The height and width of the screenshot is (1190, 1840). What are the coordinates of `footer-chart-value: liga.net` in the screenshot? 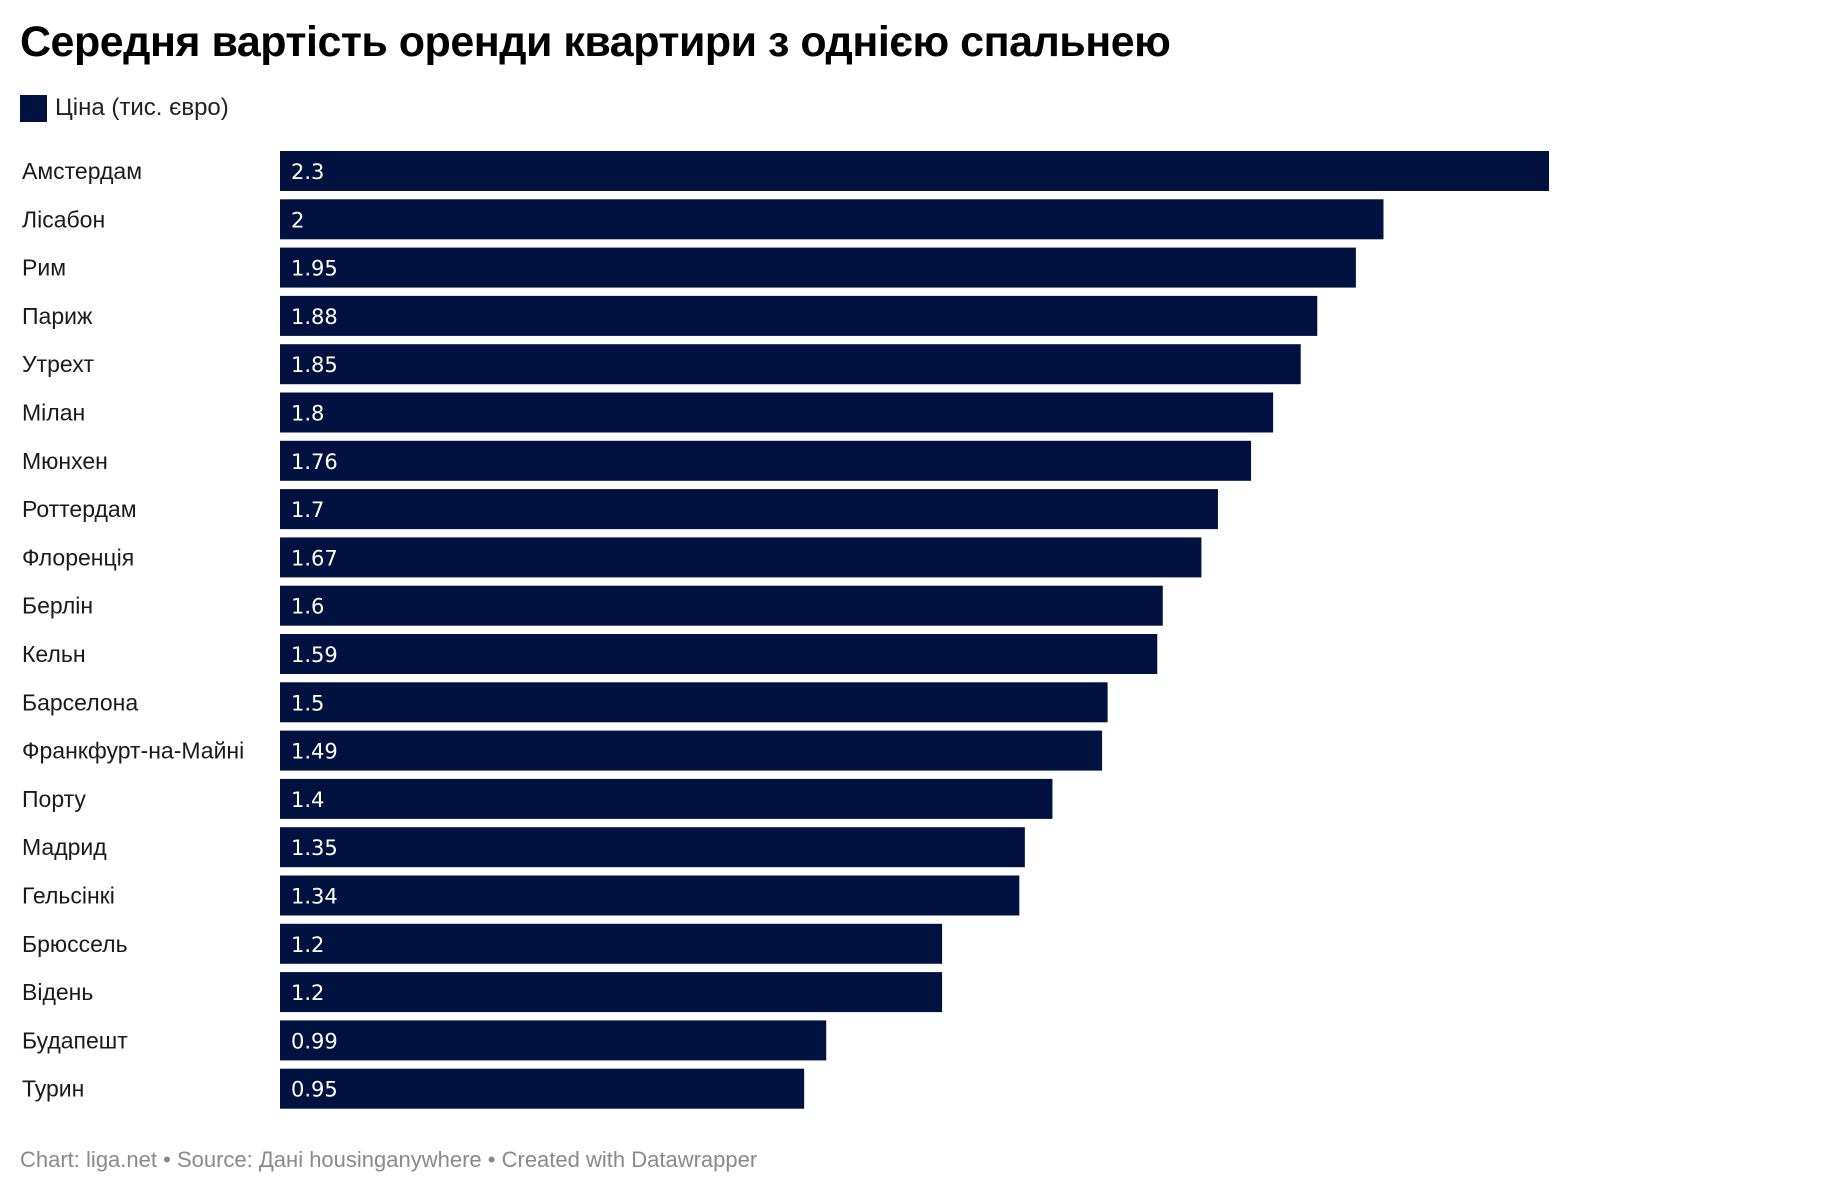 It's located at (121, 1159).